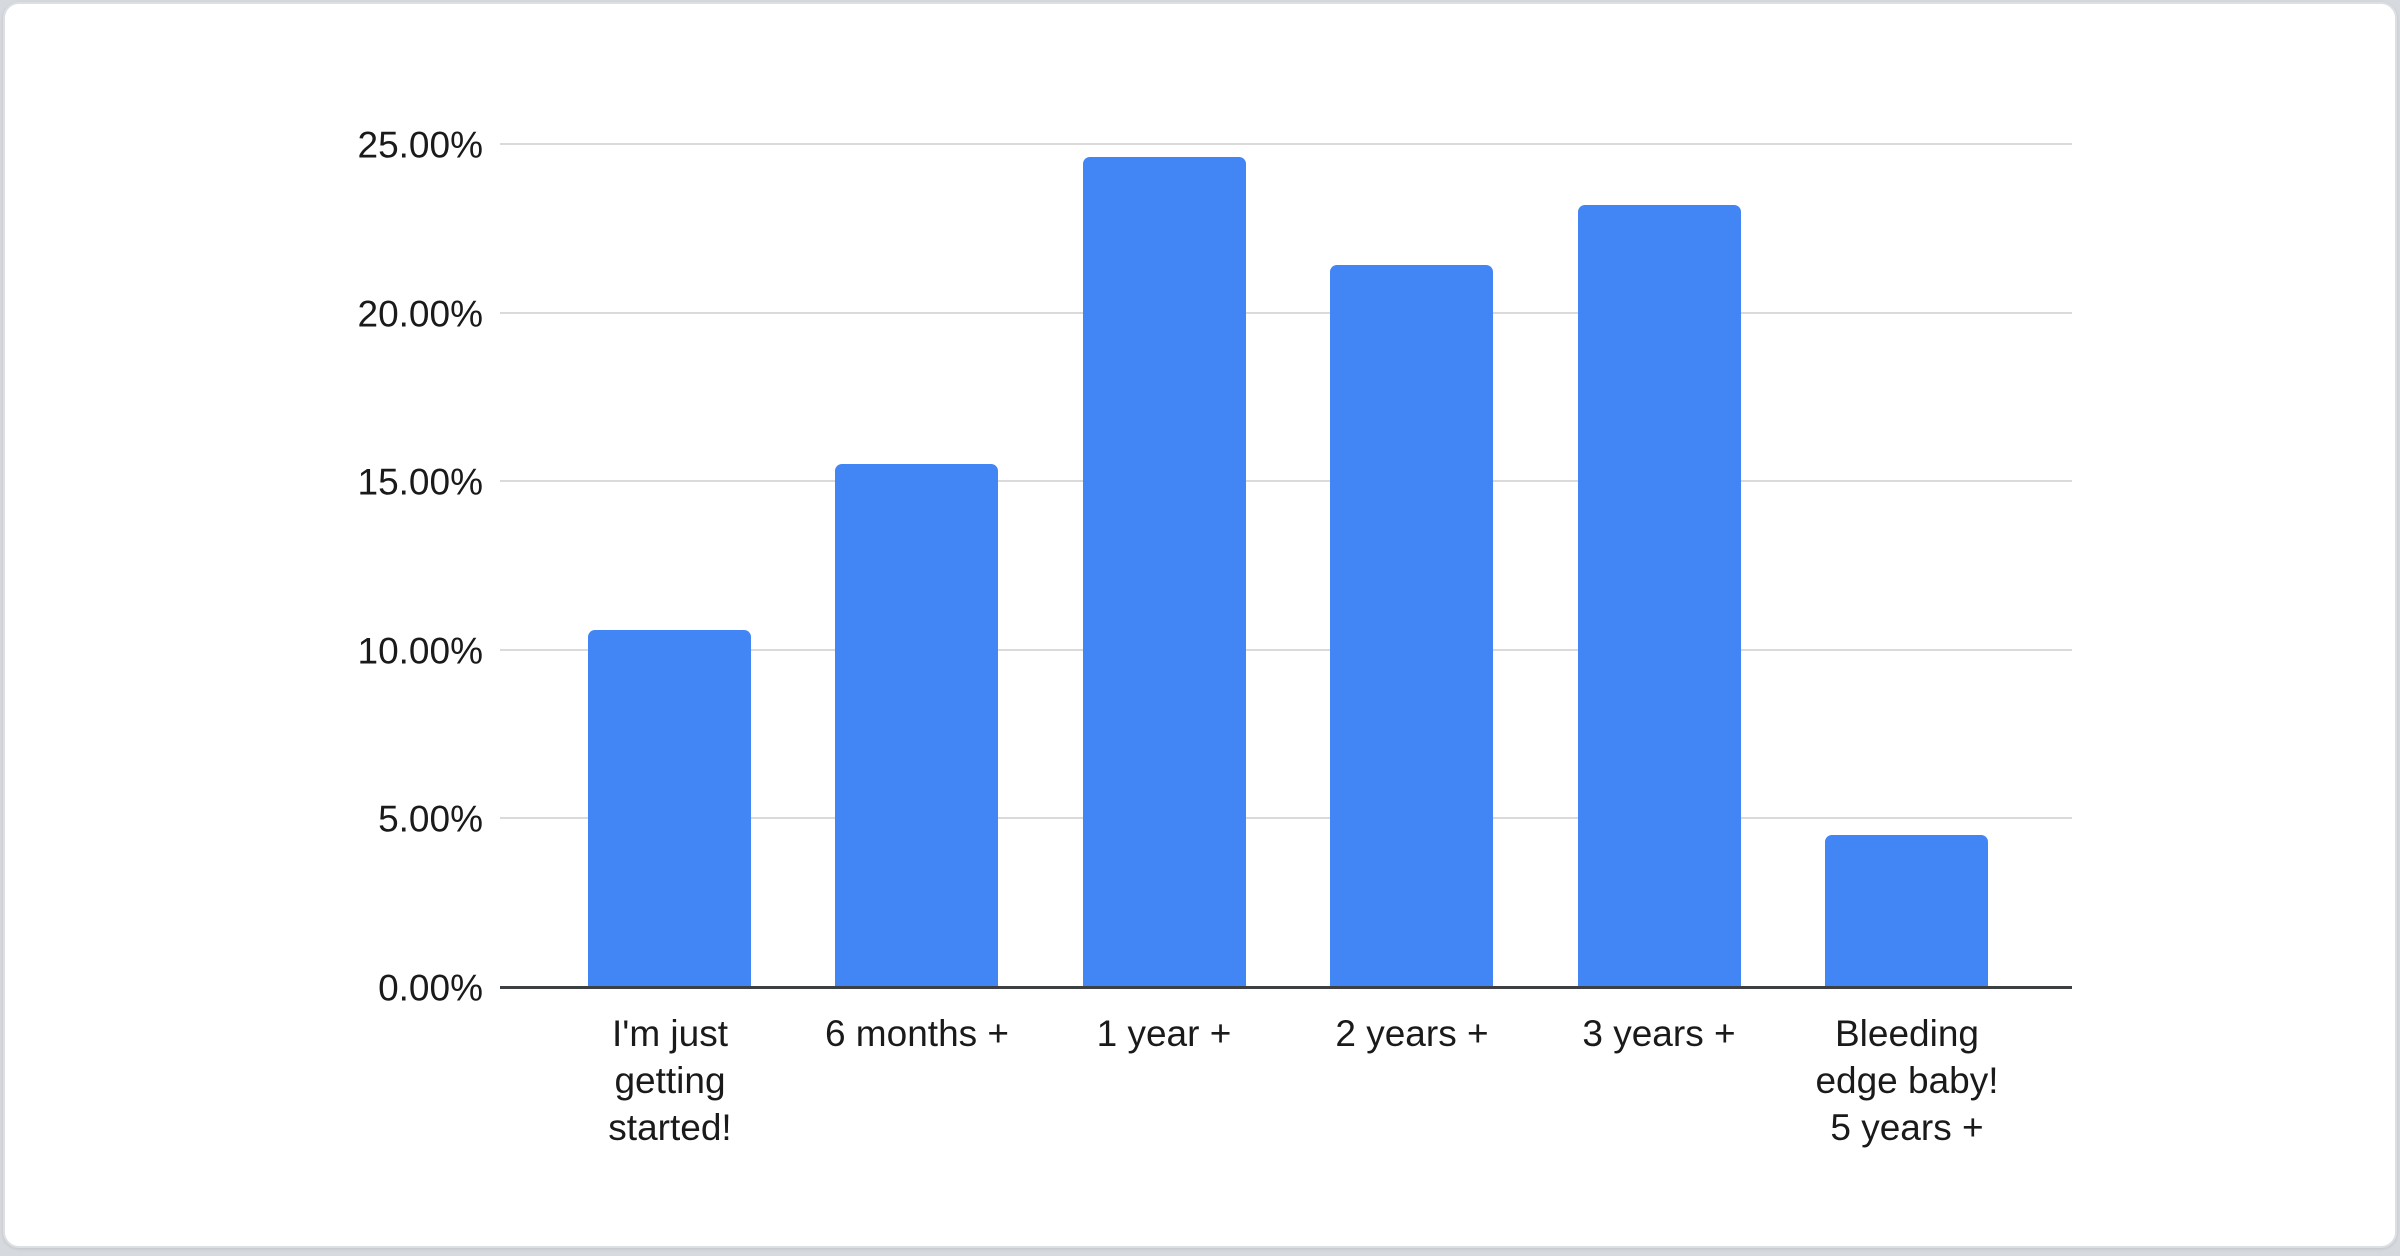 This screenshot has height=1256, width=2400. Describe the element at coordinates (420, 482) in the screenshot. I see `y-axis-tick-label: 15.00%` at that location.